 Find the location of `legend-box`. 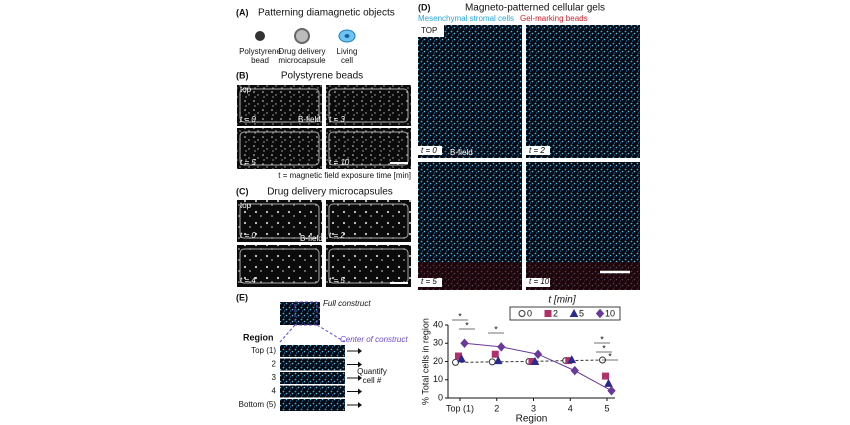

legend-box is located at coordinates (565, 313).